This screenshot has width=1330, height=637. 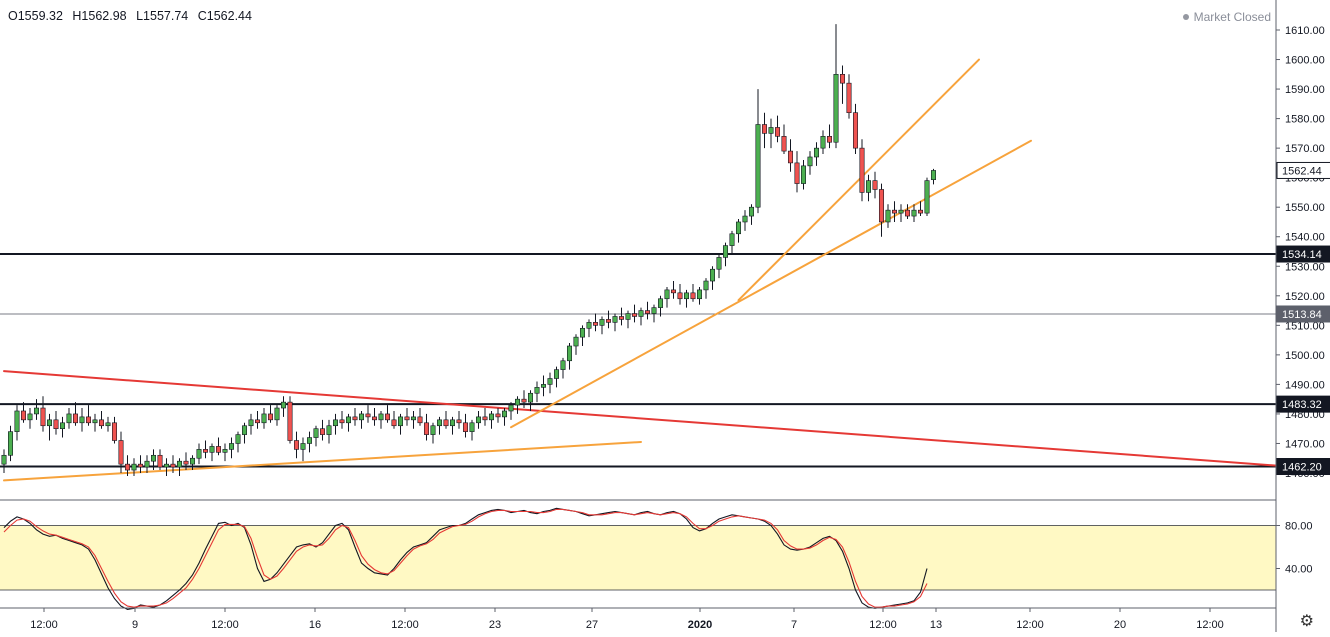 I want to click on price-tick-label: 1530.00, so click(x=1305, y=267).